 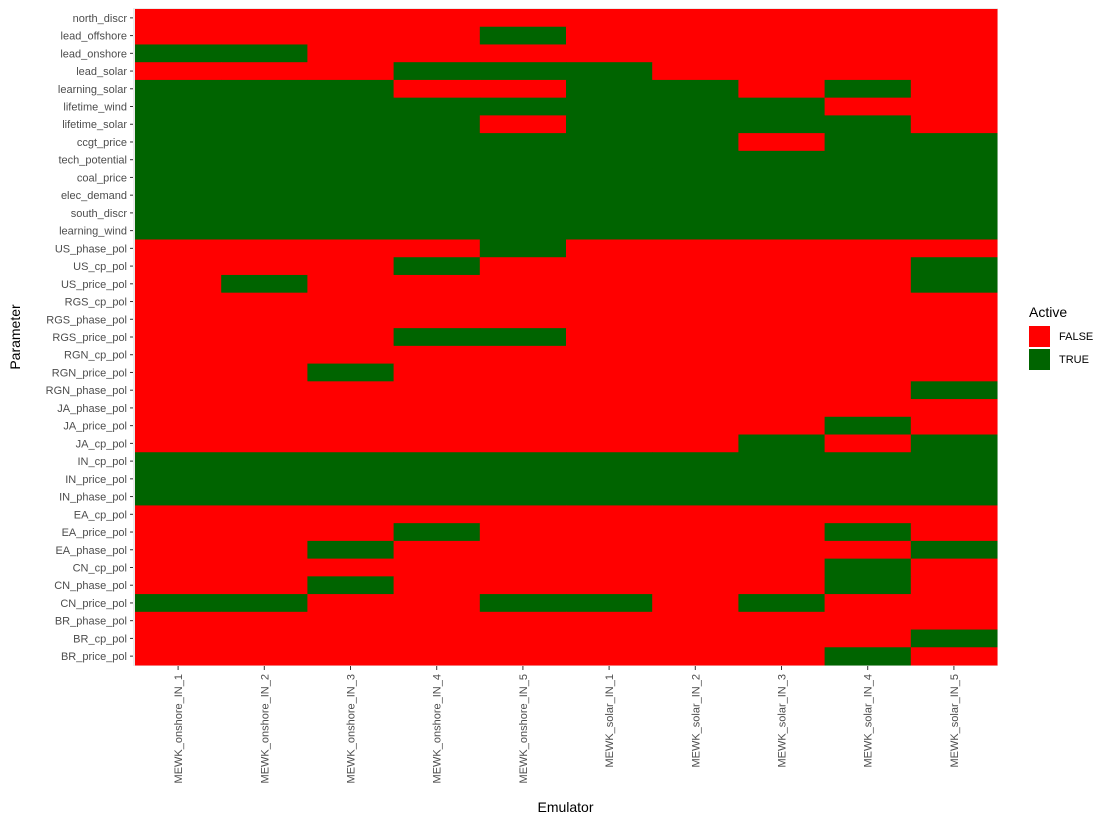 What do you see at coordinates (93, 232) in the screenshot?
I see `y-tick-label: learning_wind` at bounding box center [93, 232].